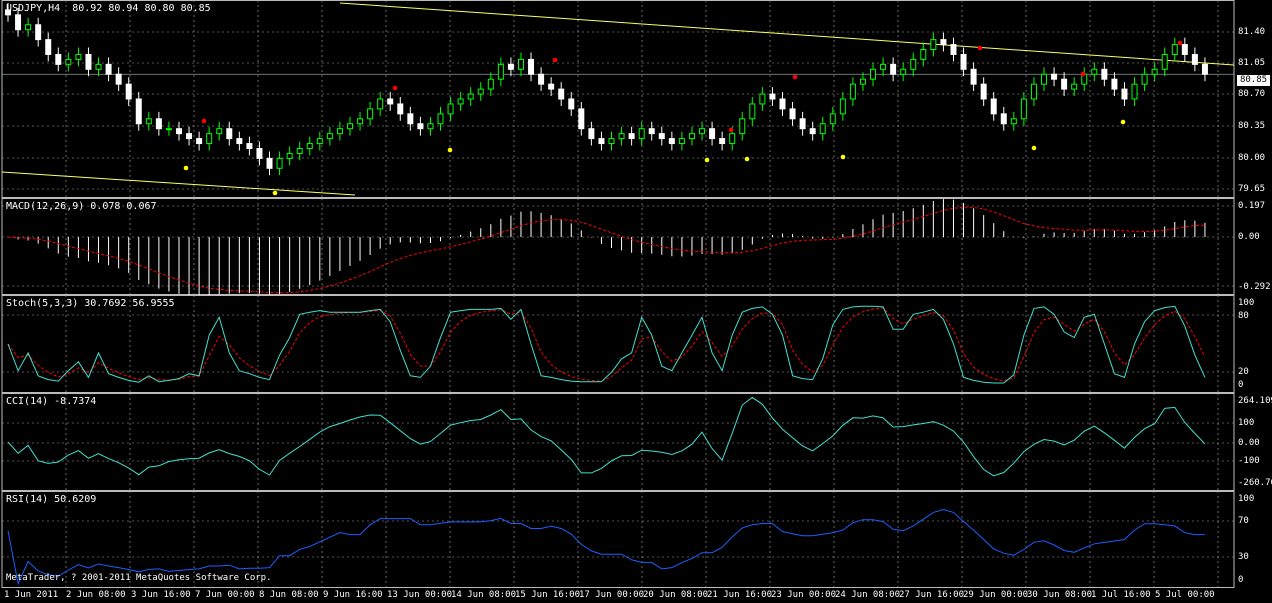 Image resolution: width=1272 pixels, height=603 pixels. Describe the element at coordinates (1121, 595) in the screenshot. I see `x-axis-label: 1 Jul 16:00` at that location.